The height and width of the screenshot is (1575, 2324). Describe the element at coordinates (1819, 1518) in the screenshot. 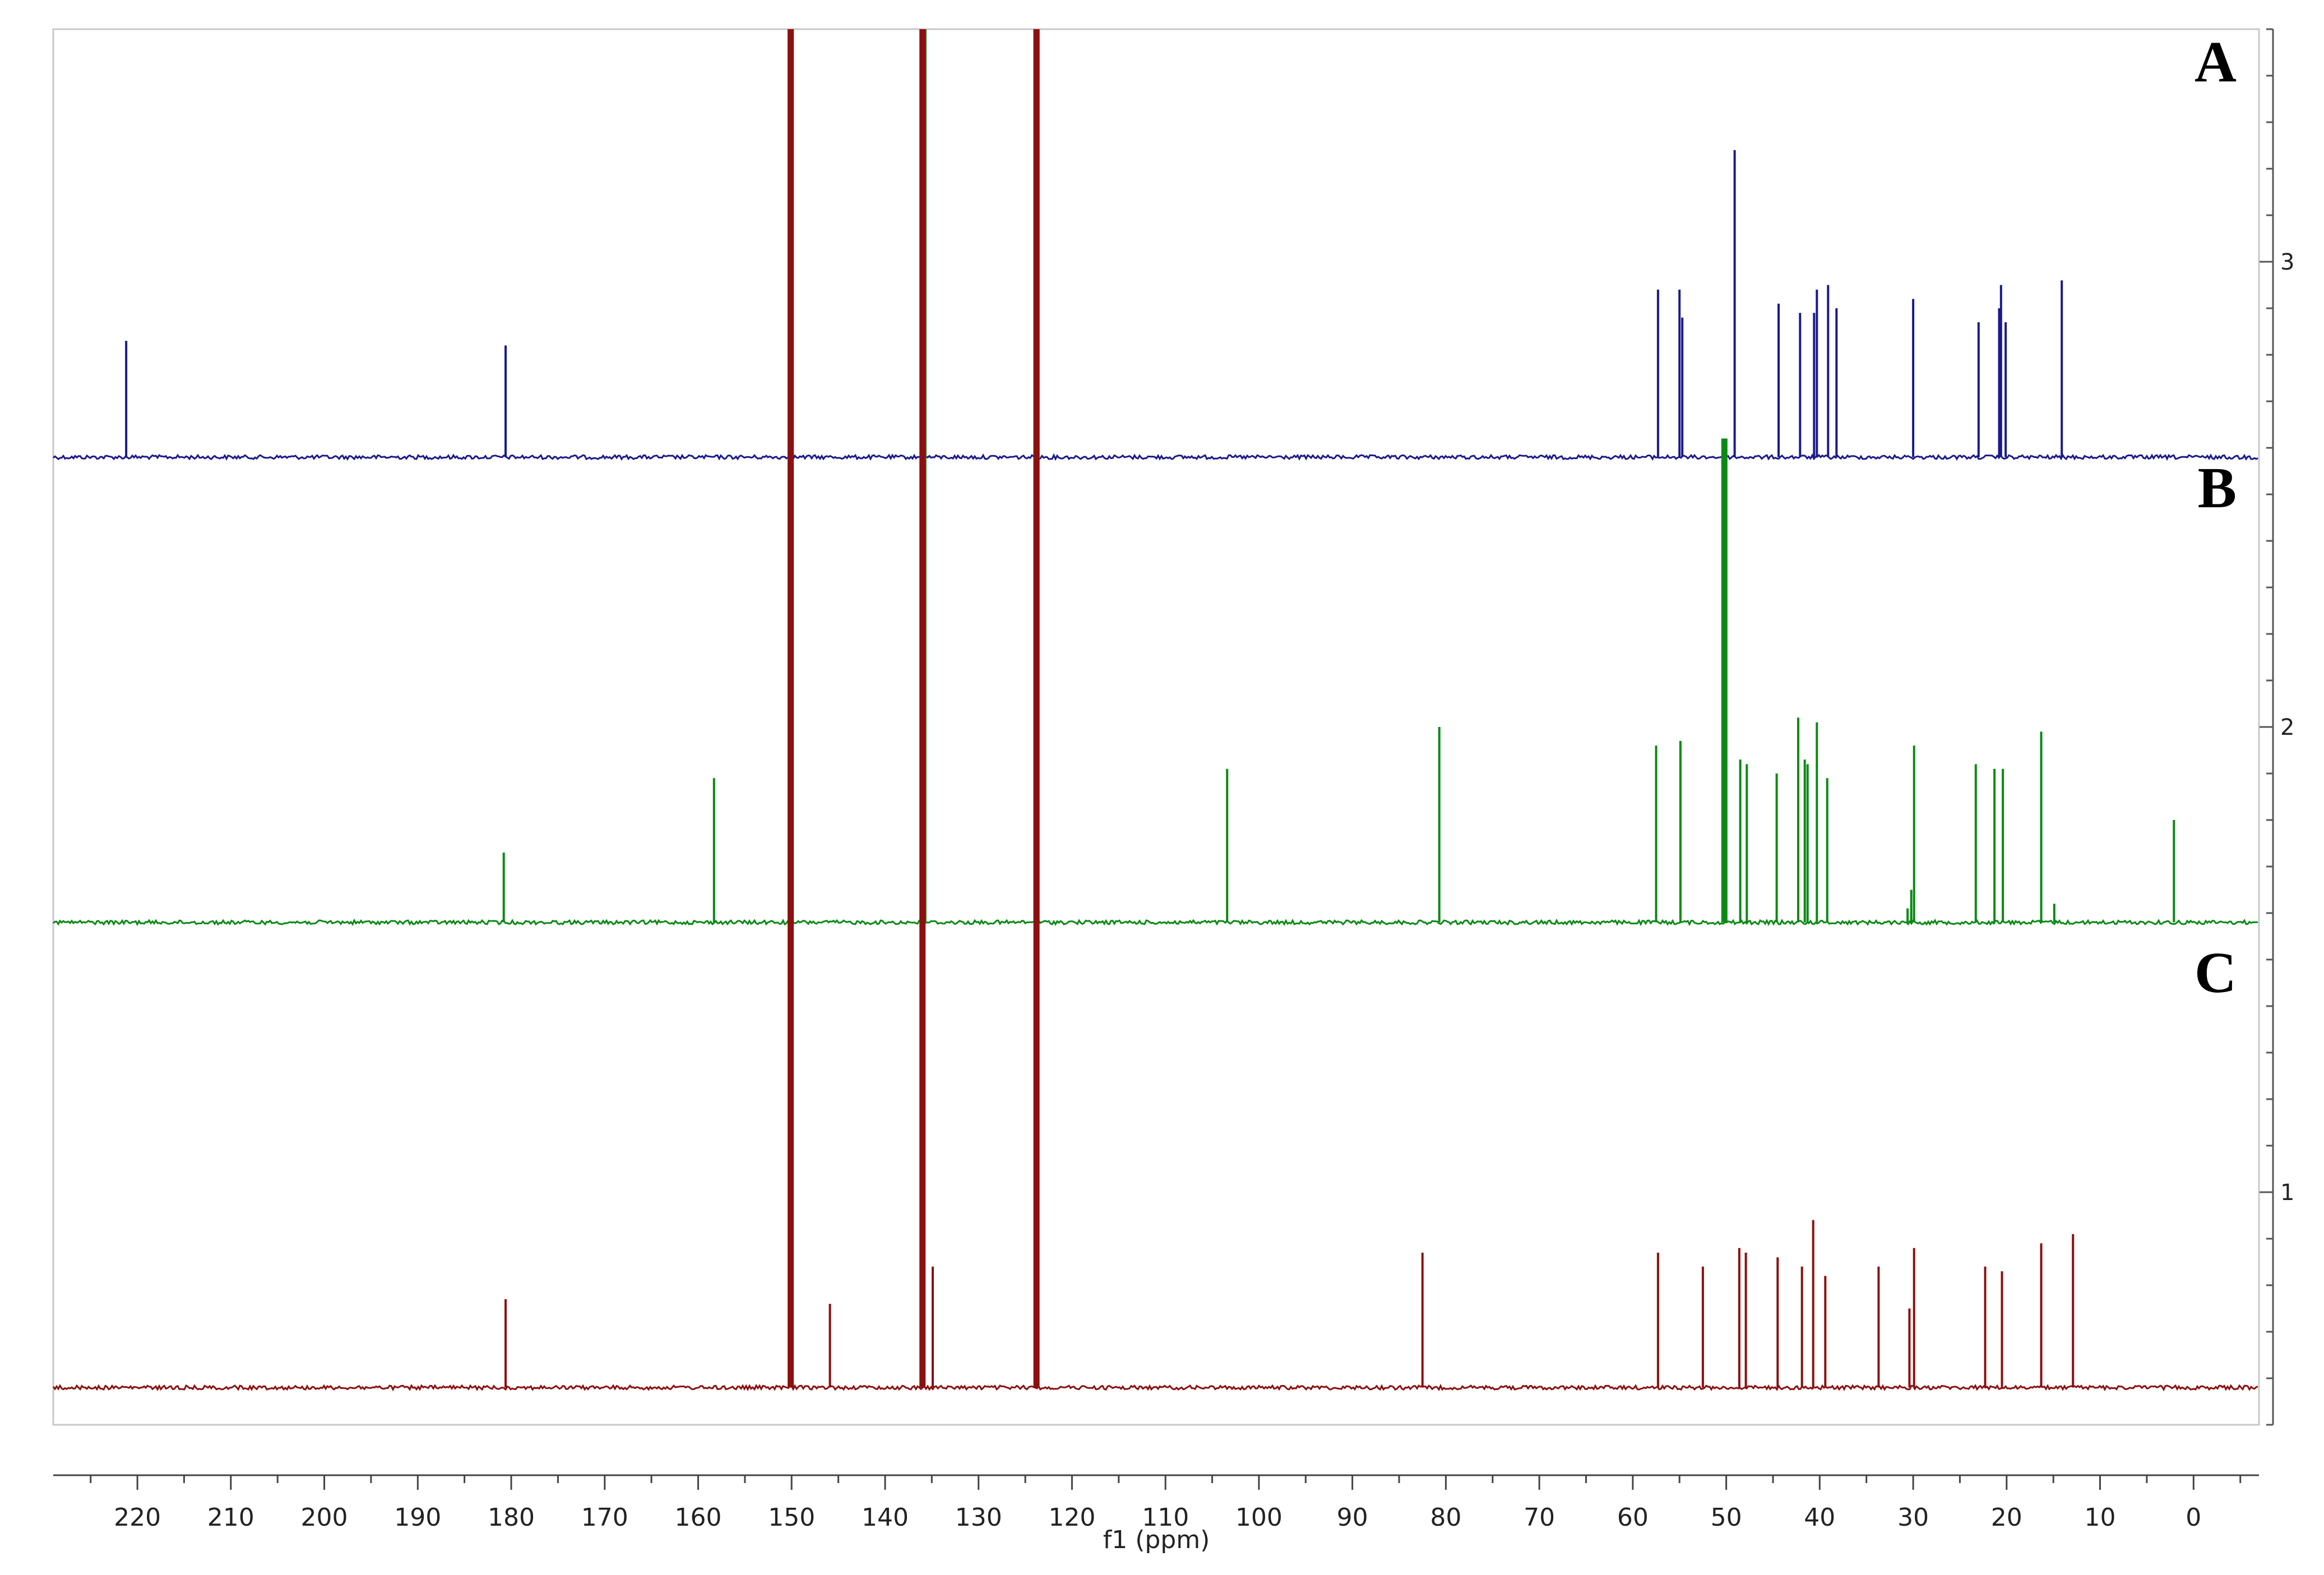

I see `x-tick-label: 40` at that location.